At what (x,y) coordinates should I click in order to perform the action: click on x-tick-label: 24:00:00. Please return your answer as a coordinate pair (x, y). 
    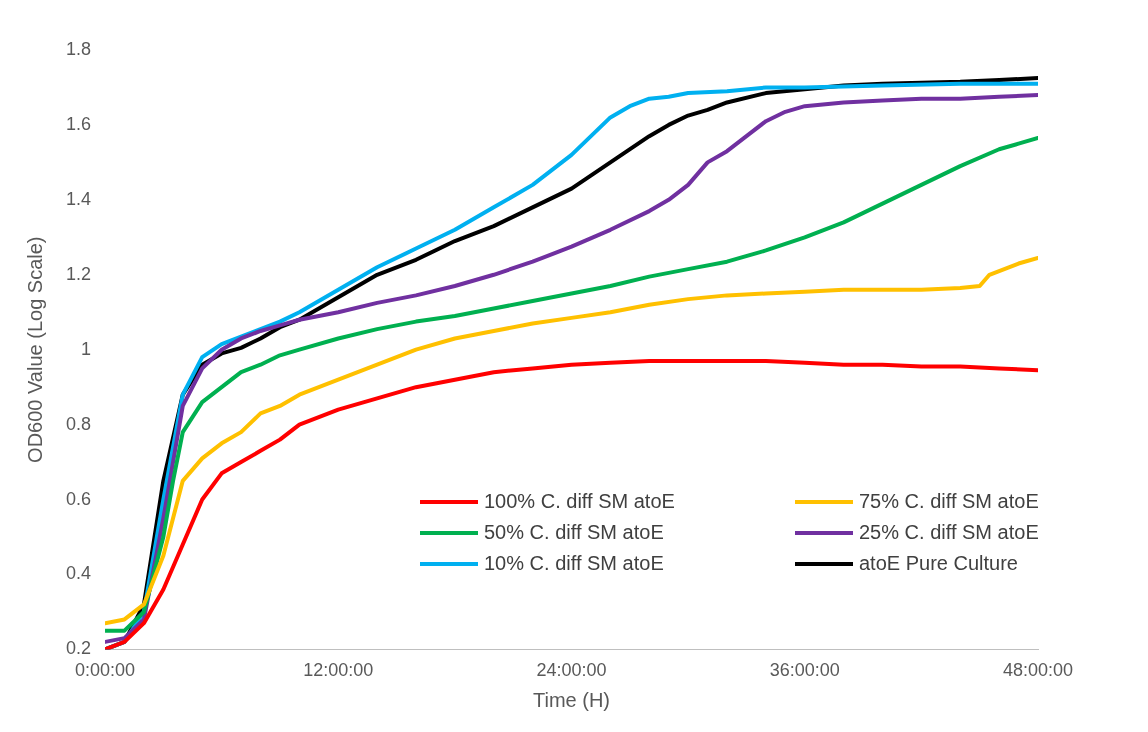
    Looking at the image, I should click on (571, 670).